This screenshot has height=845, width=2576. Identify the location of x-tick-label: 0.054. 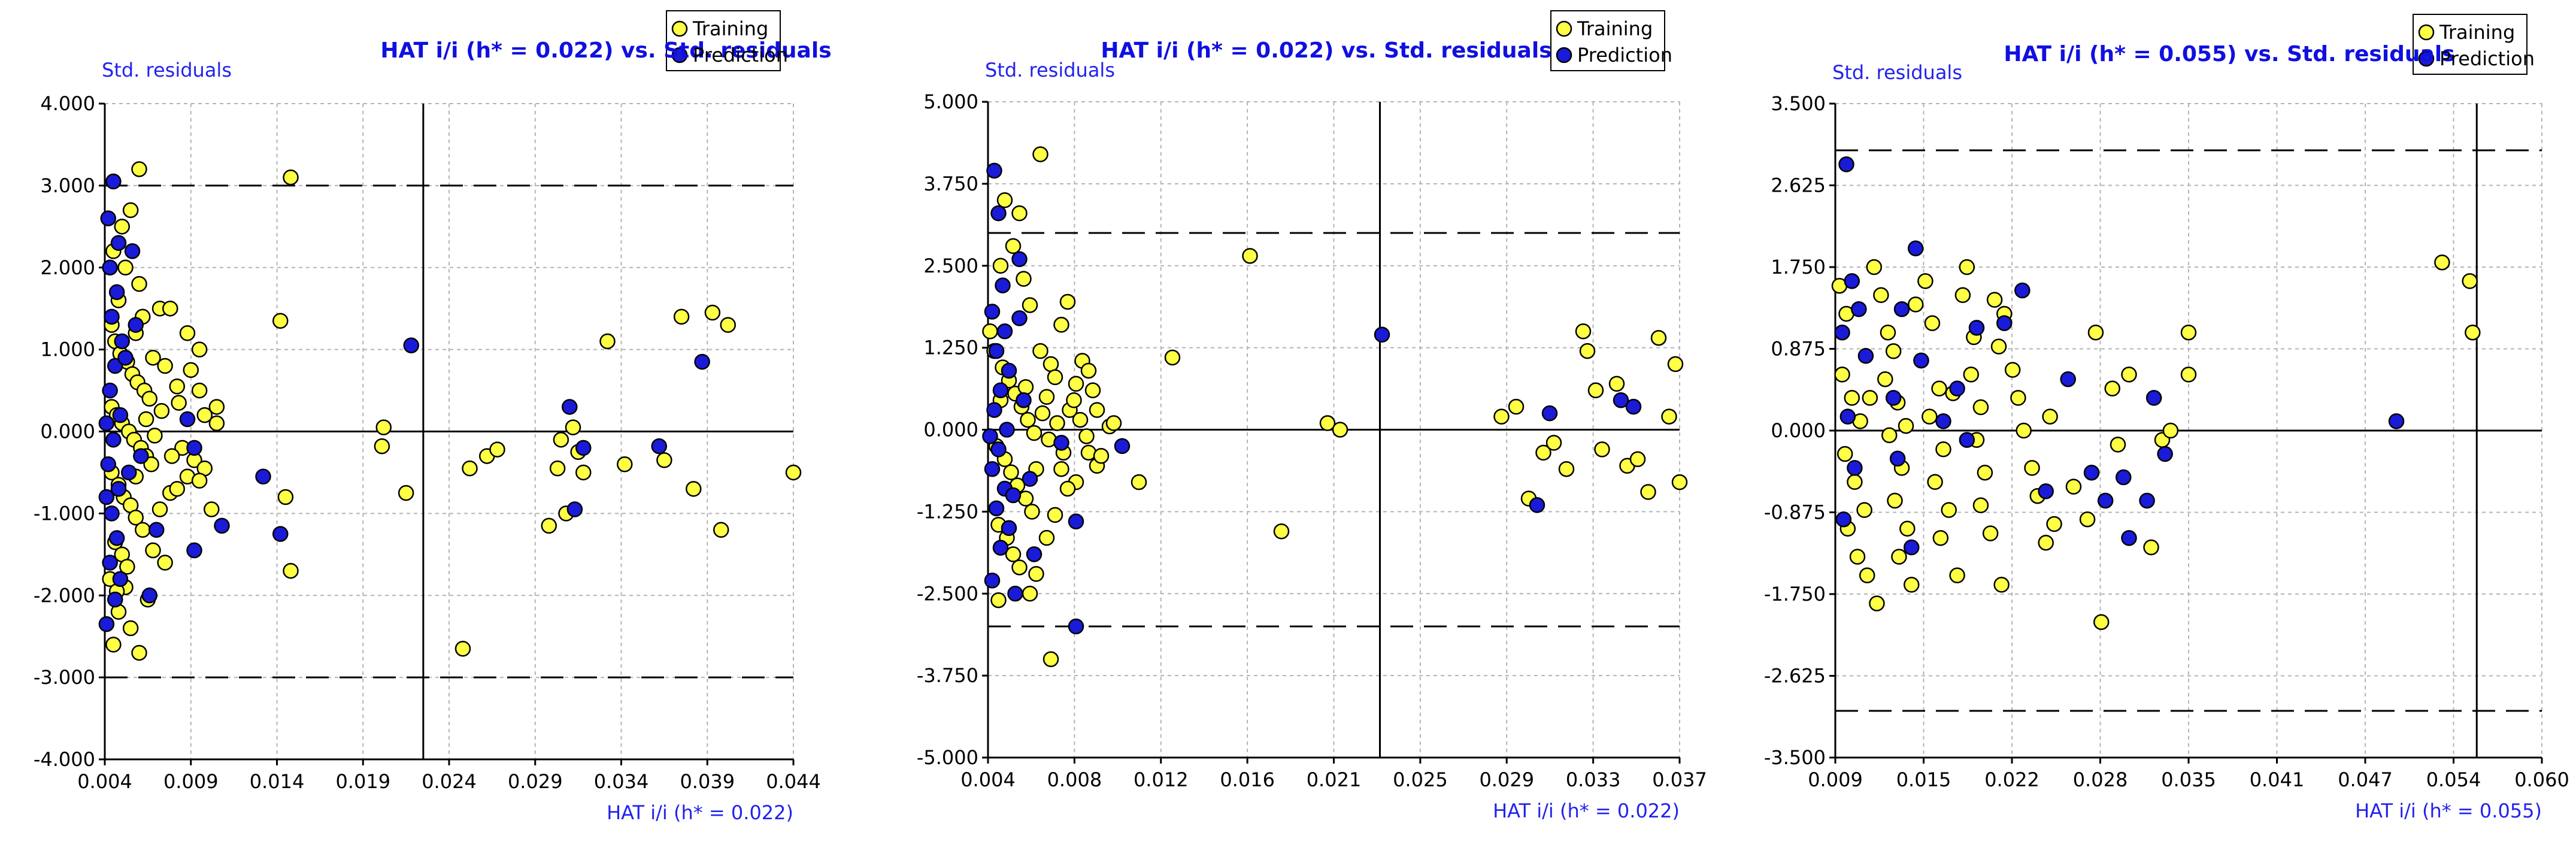
(2453, 779).